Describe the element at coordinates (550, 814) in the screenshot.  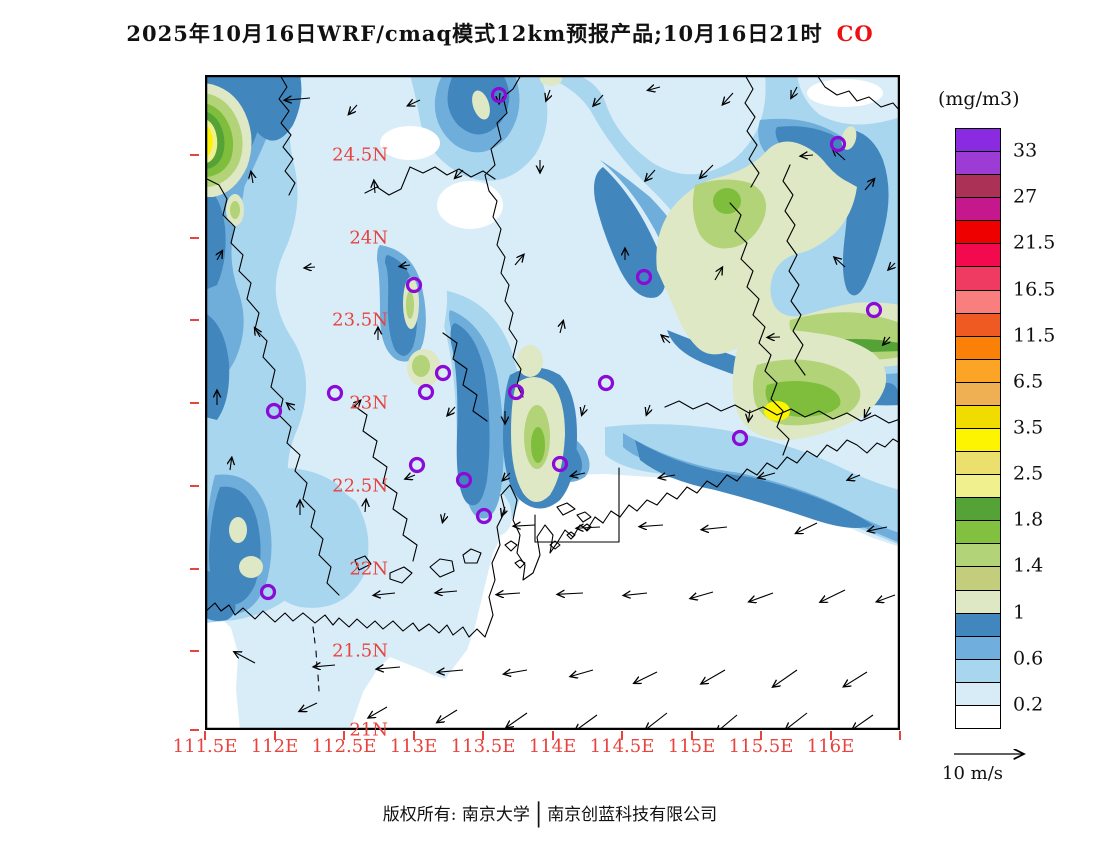
I see `copyright-footer: 版权所有: 南京大学│ 南京创蓝科技有限公司` at that location.